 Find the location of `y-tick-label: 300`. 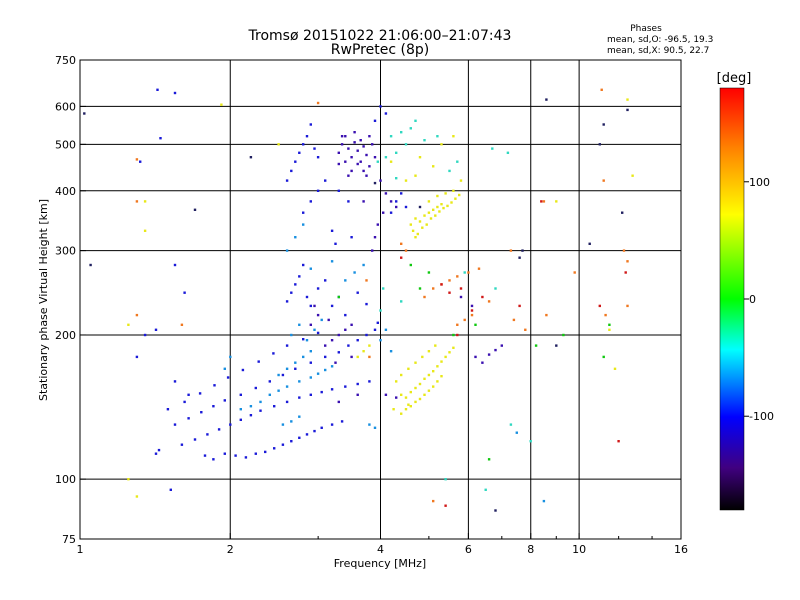

y-tick-label: 300 is located at coordinates (65, 251).